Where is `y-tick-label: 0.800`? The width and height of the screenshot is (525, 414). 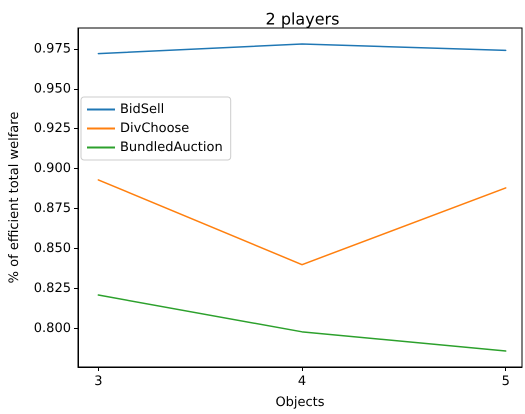 y-tick-label: 0.800 is located at coordinates (52, 328).